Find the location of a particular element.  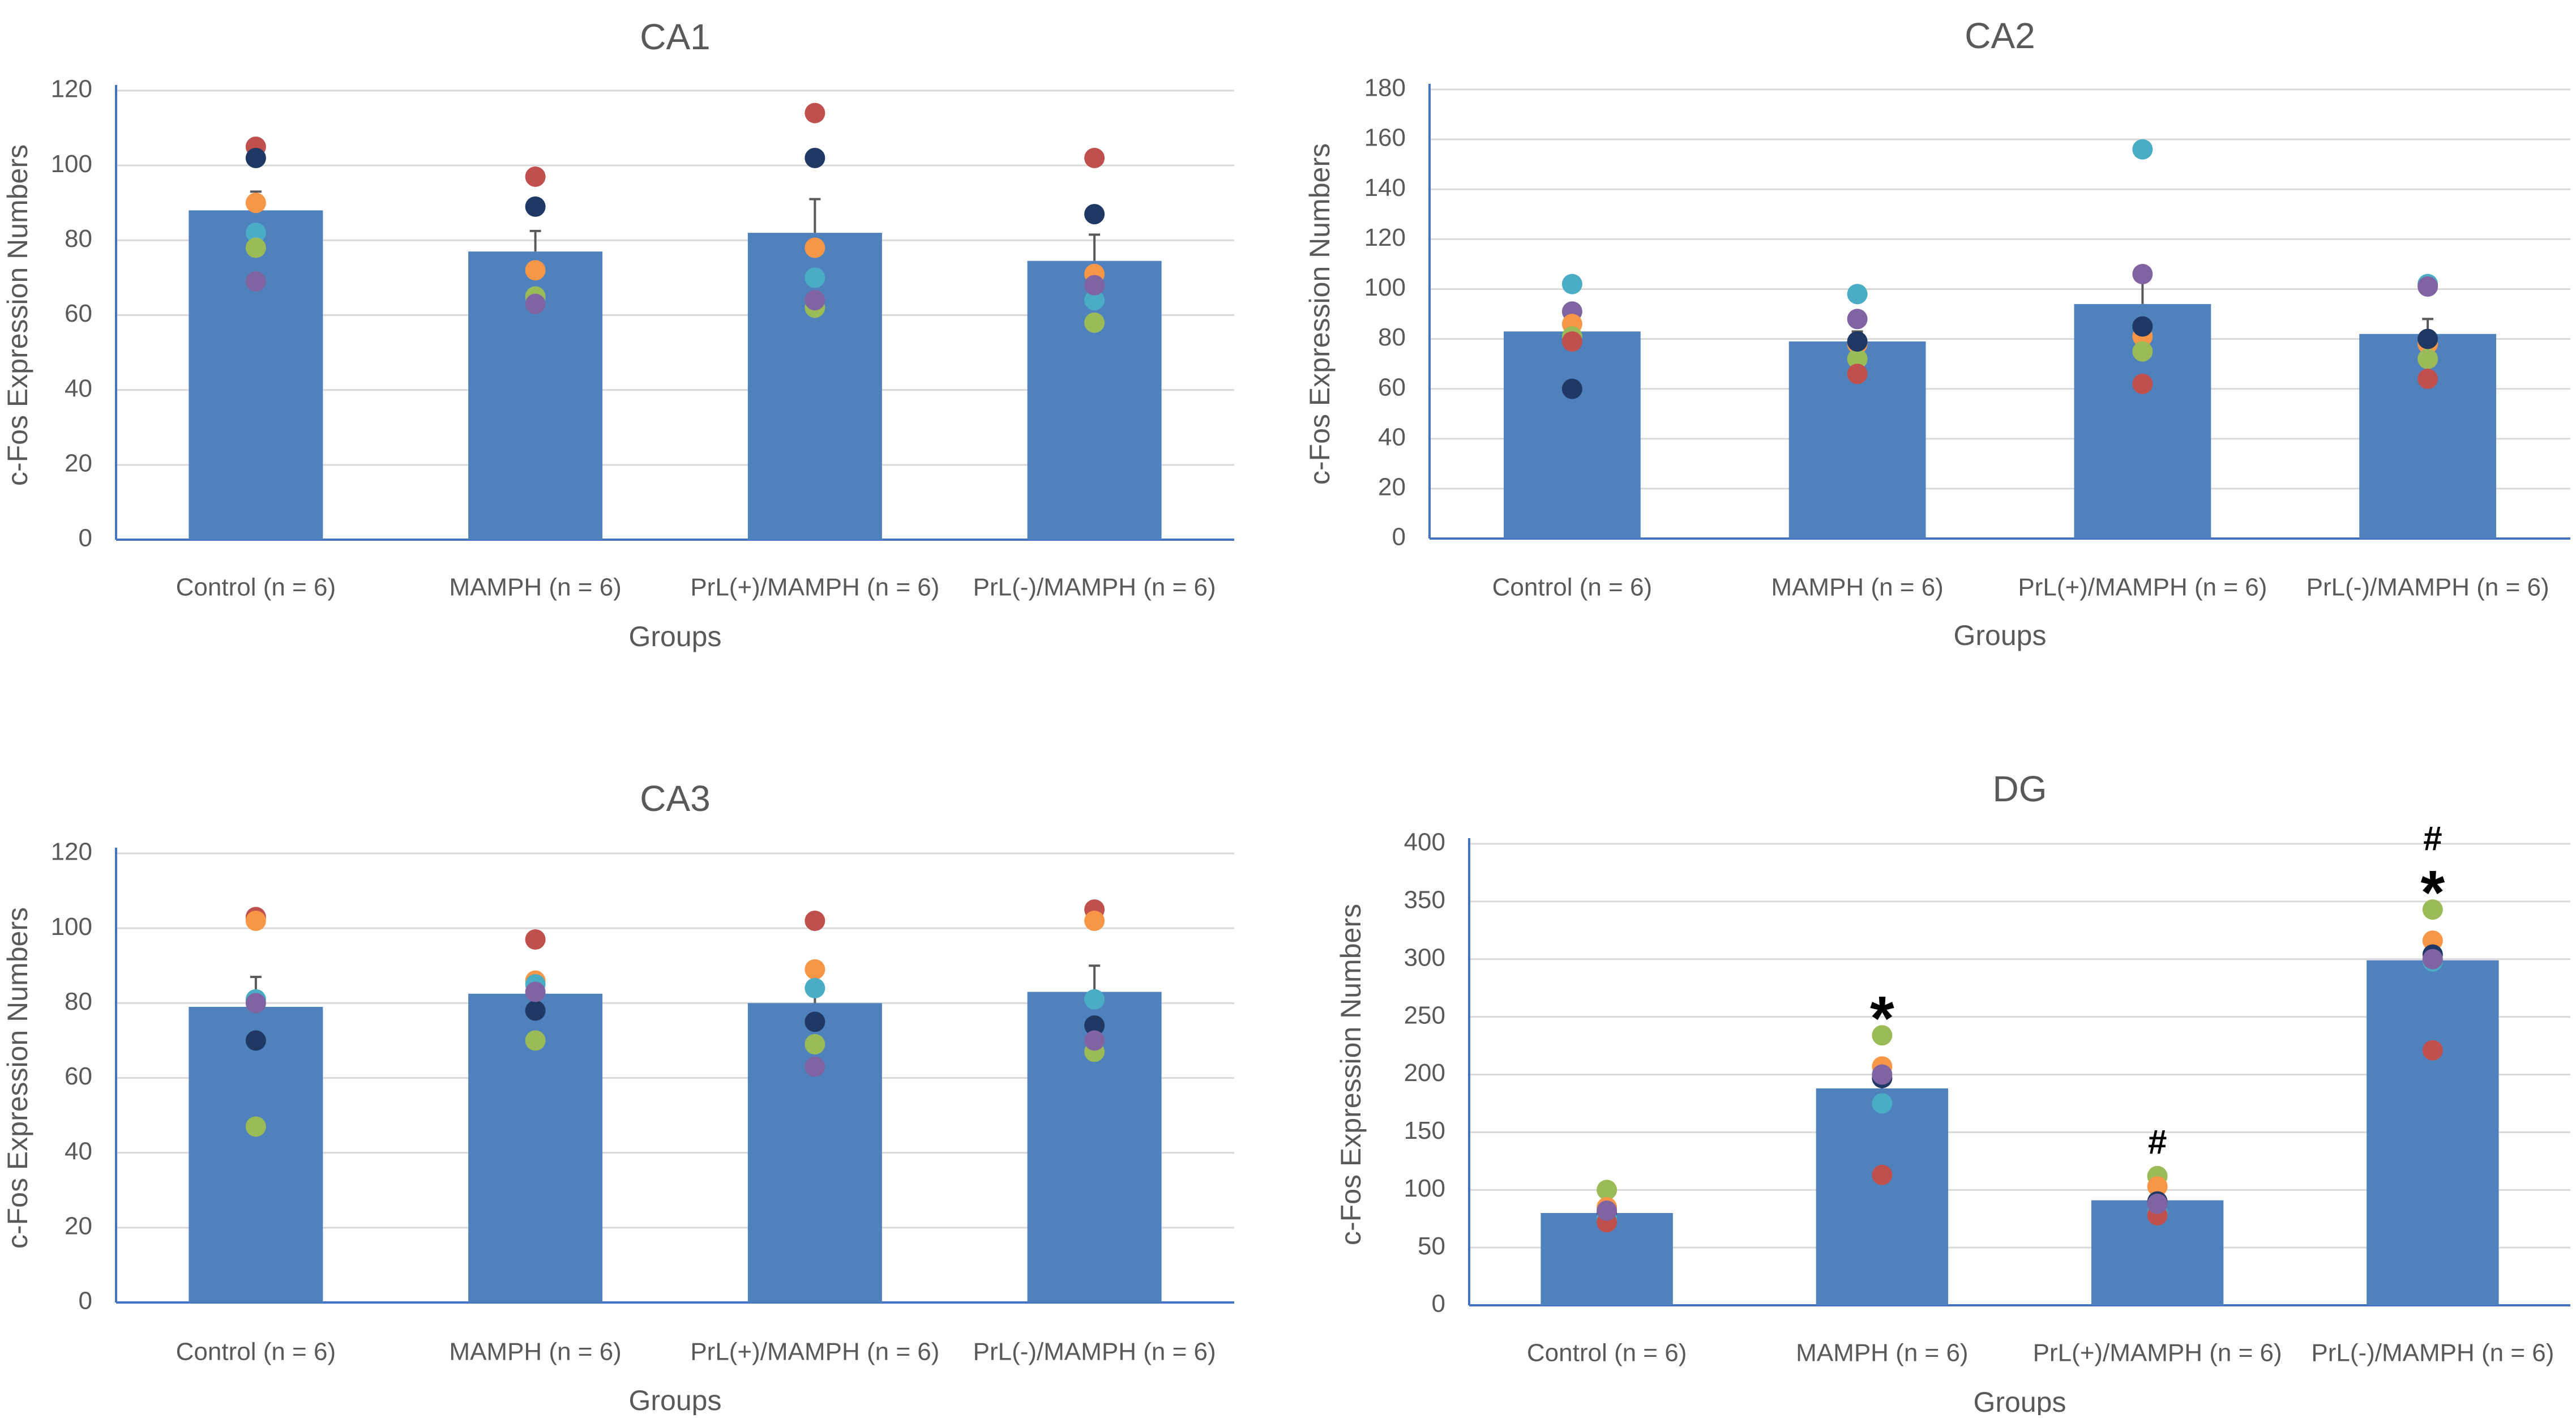

chart-title: CA3 is located at coordinates (675, 798).